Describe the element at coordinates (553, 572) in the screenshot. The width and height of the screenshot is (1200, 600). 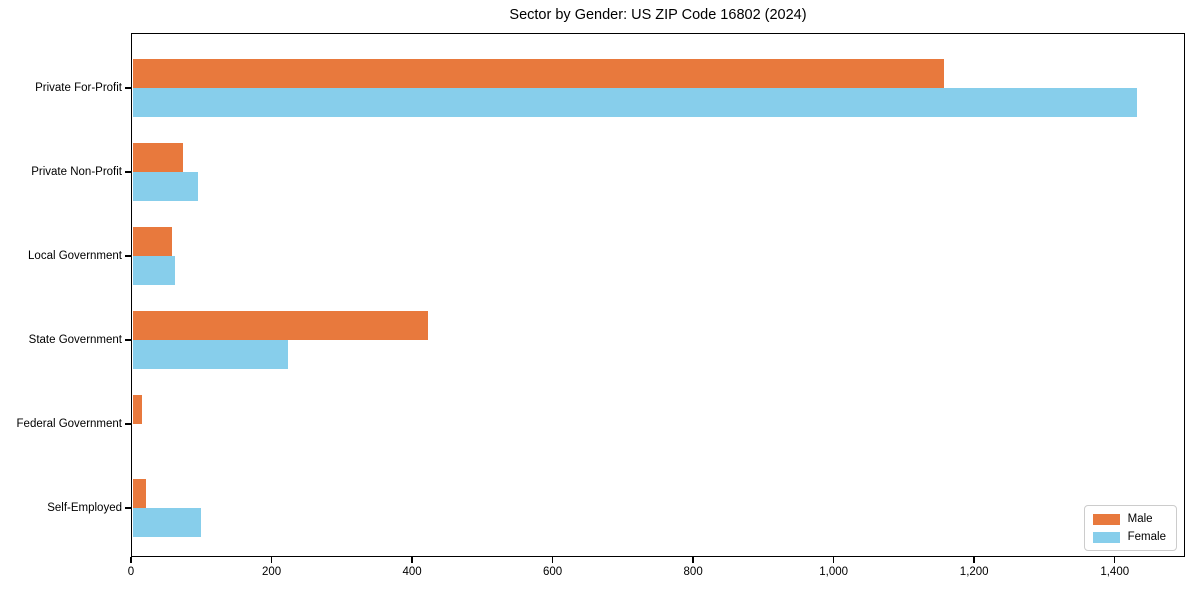
I see `x-tick-label: 600` at that location.